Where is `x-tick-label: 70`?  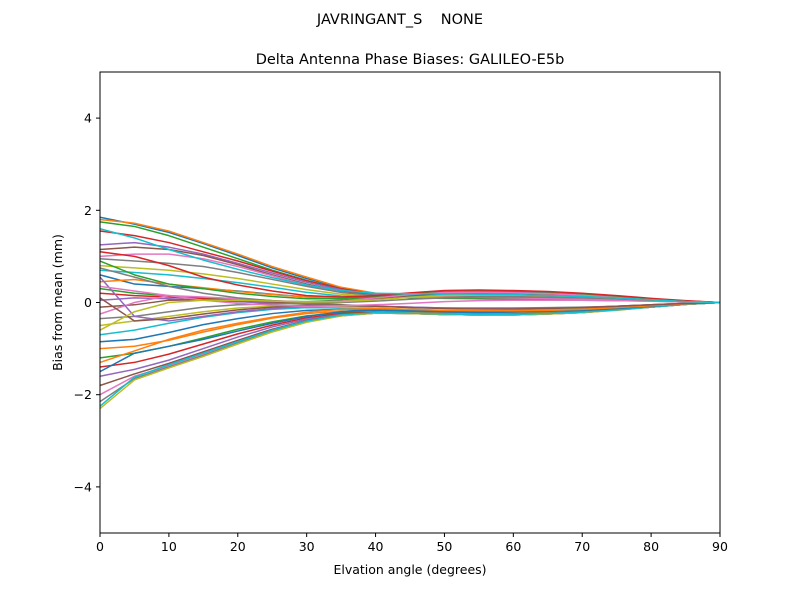 x-tick-label: 70 is located at coordinates (582, 546).